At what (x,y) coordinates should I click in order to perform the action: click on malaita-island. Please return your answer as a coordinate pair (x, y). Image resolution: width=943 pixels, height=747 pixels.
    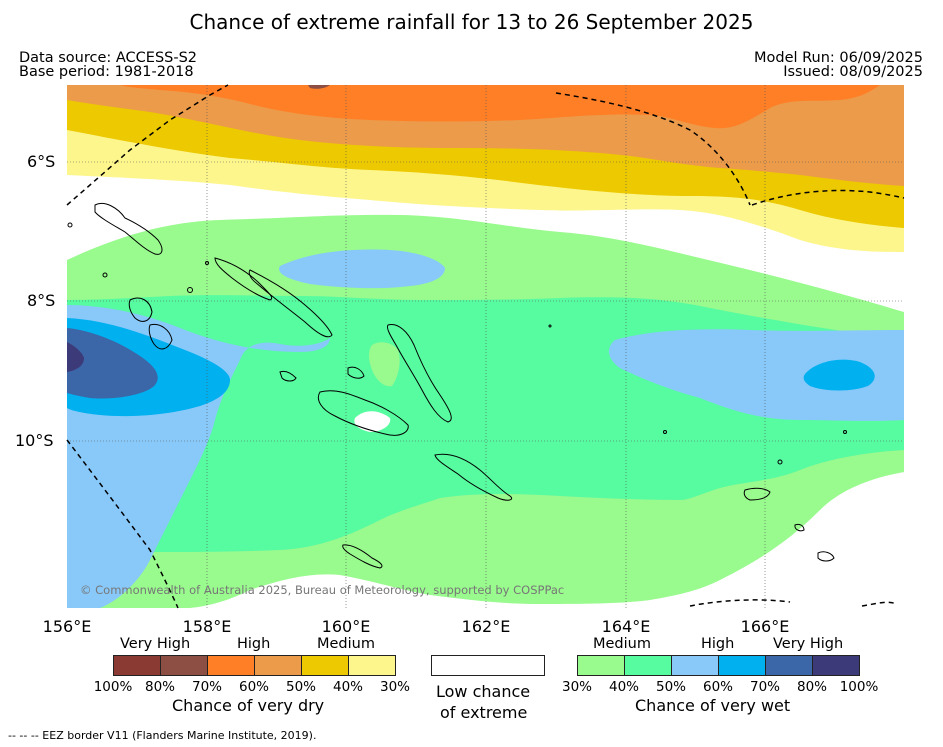
    Looking at the image, I should click on (419, 373).